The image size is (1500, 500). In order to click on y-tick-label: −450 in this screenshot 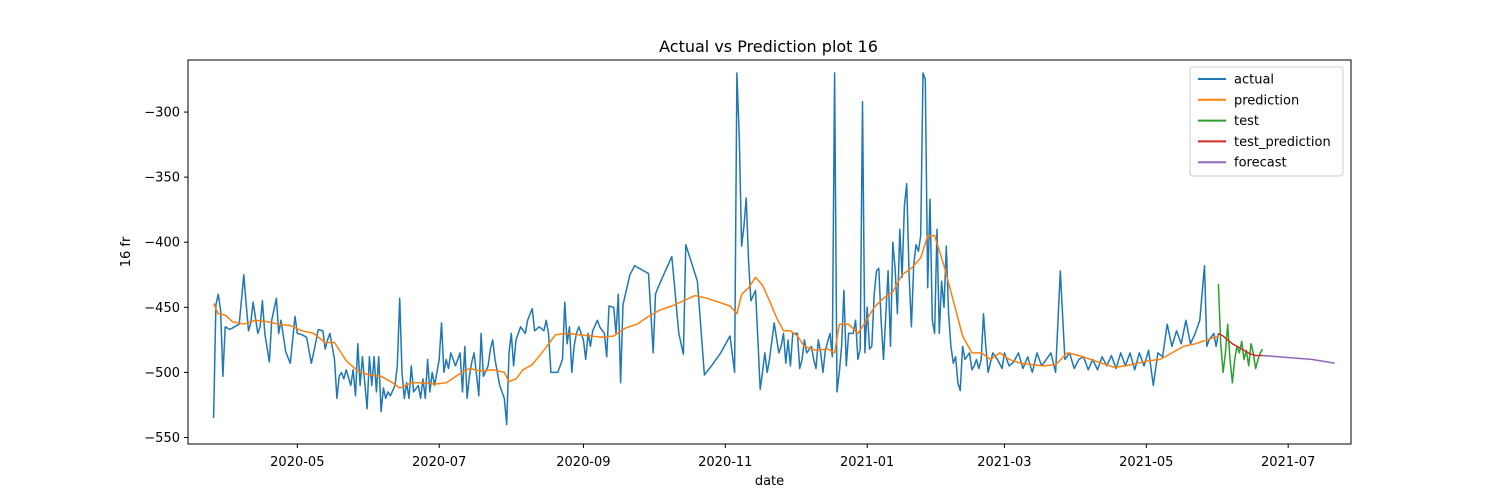, I will do `click(162, 308)`.